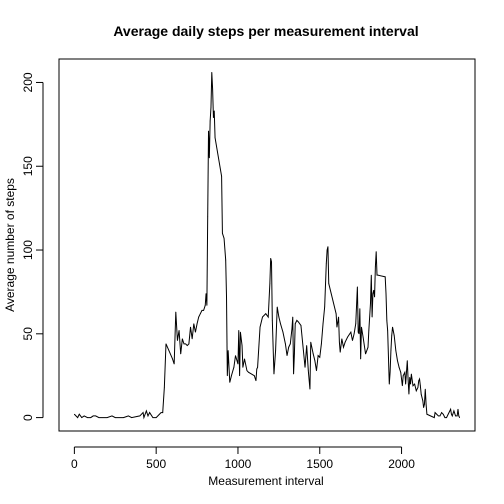  Describe the element at coordinates (156, 464) in the screenshot. I see `x-tick-label: 500` at that location.